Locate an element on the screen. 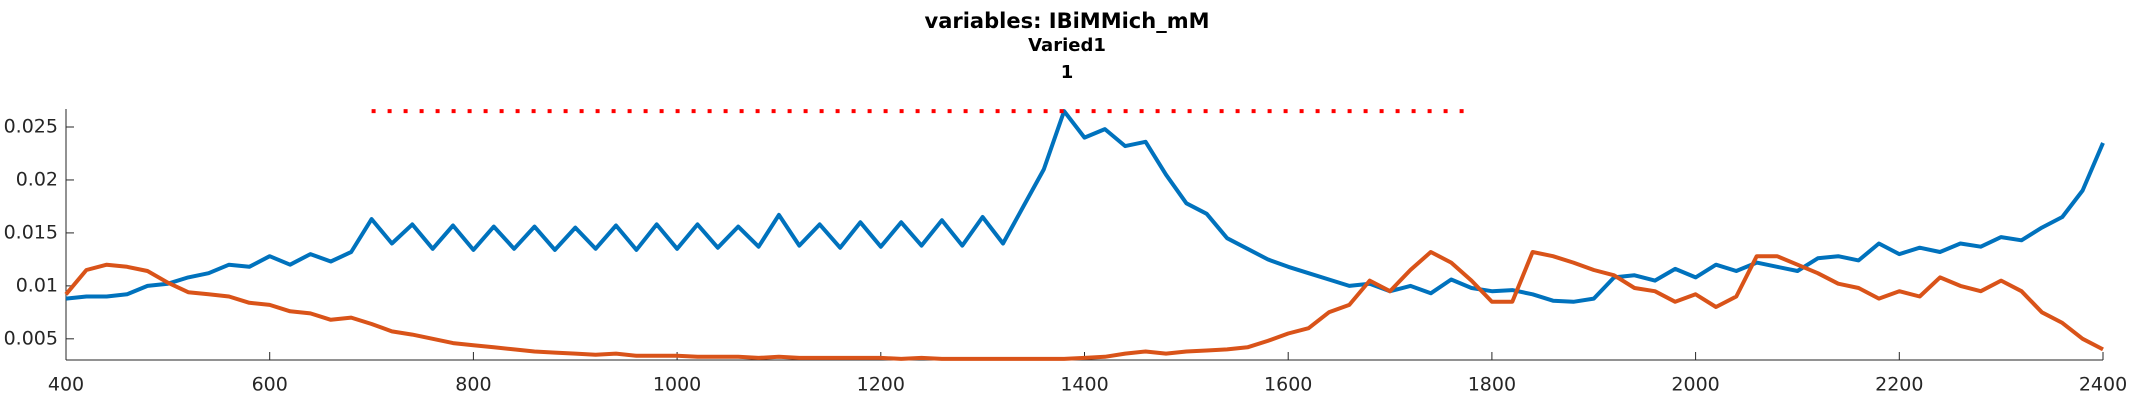  x-tick-label: 600 is located at coordinates (270, 385).